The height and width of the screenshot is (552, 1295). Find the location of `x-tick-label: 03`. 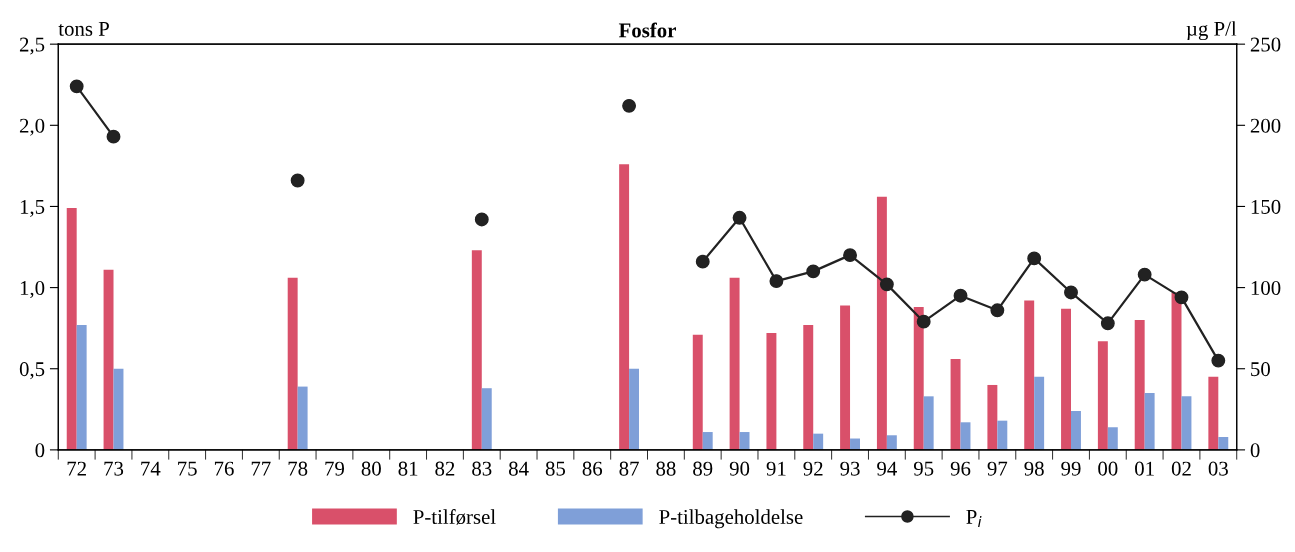

x-tick-label: 03 is located at coordinates (1218, 468).